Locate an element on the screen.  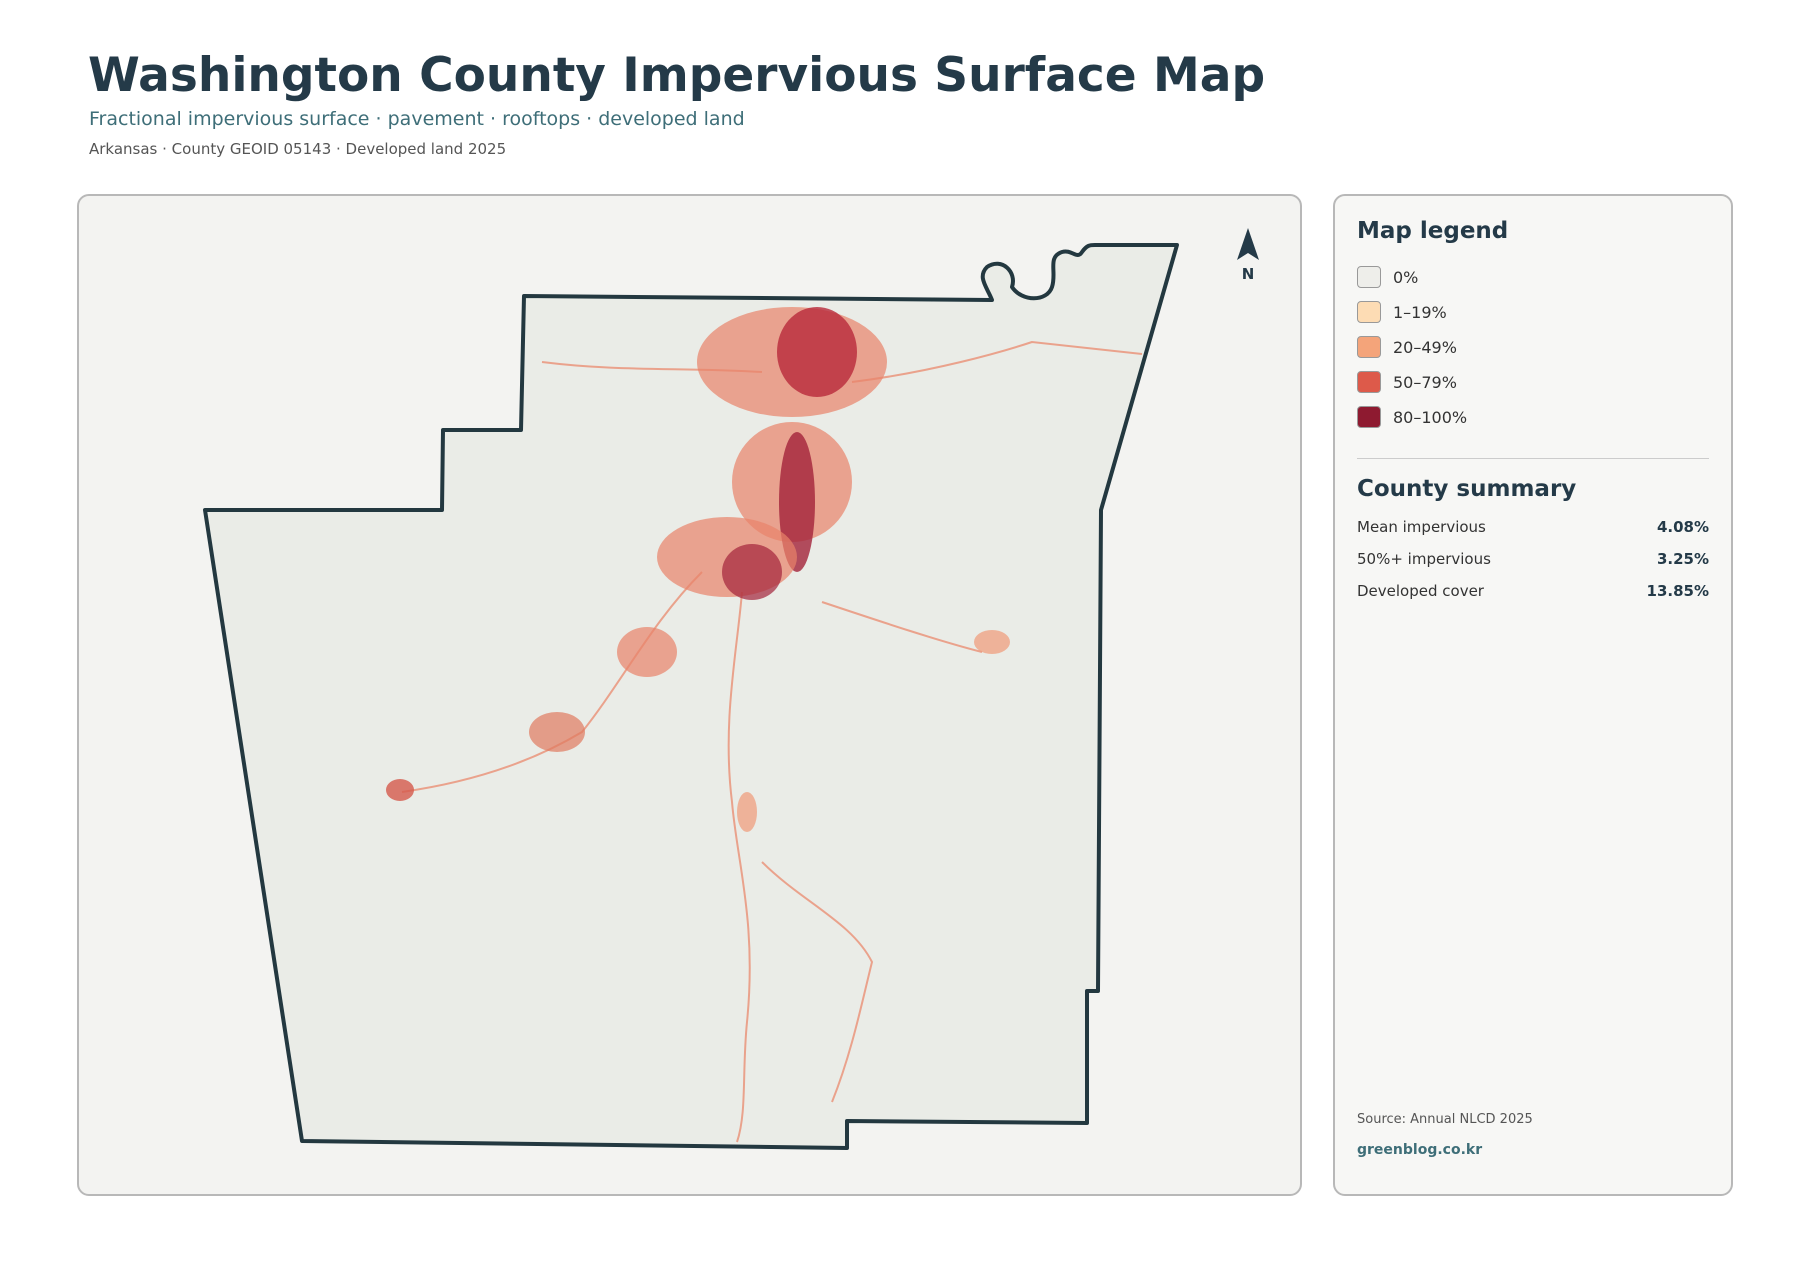
legend-item: 80–100% is located at coordinates (1412, 417).